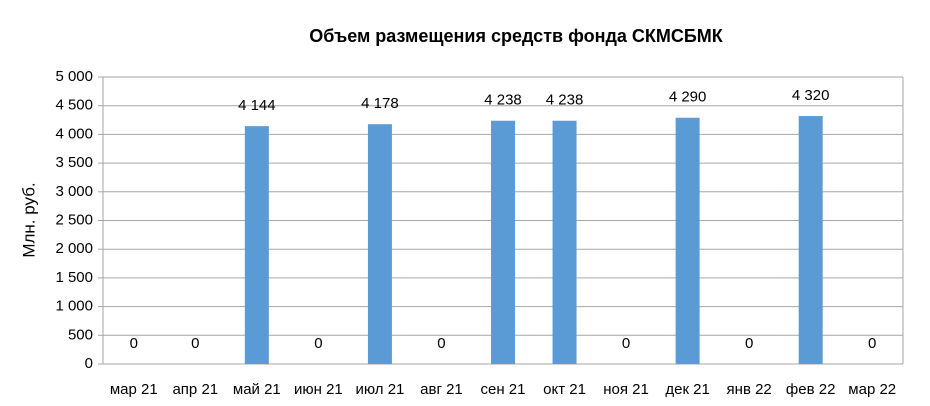 Image resolution: width=930 pixels, height=406 pixels. Describe the element at coordinates (74, 162) in the screenshot. I see `y-tick-label: 3 500` at that location.